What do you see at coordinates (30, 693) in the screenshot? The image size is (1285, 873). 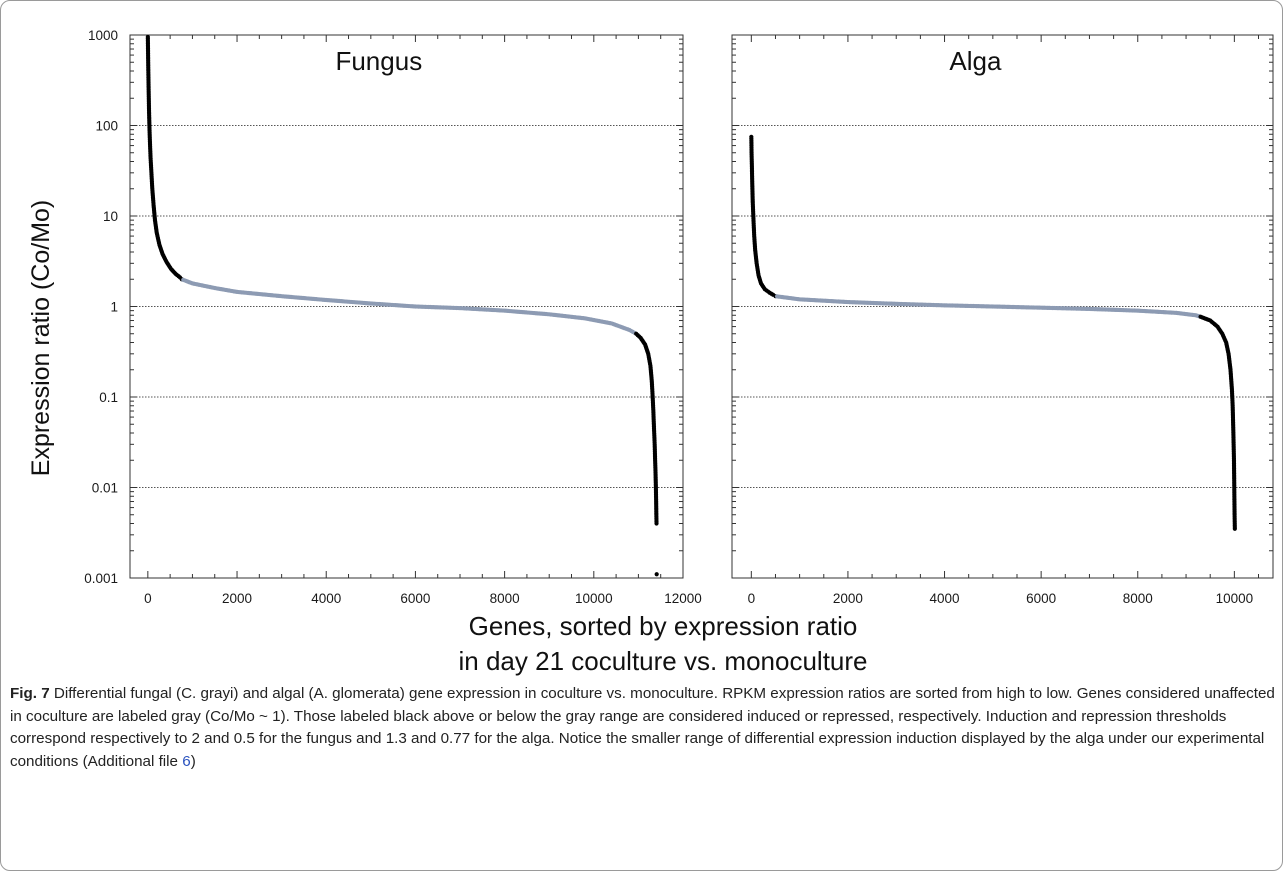 I see `figure-label: Fig. 7` at bounding box center [30, 693].